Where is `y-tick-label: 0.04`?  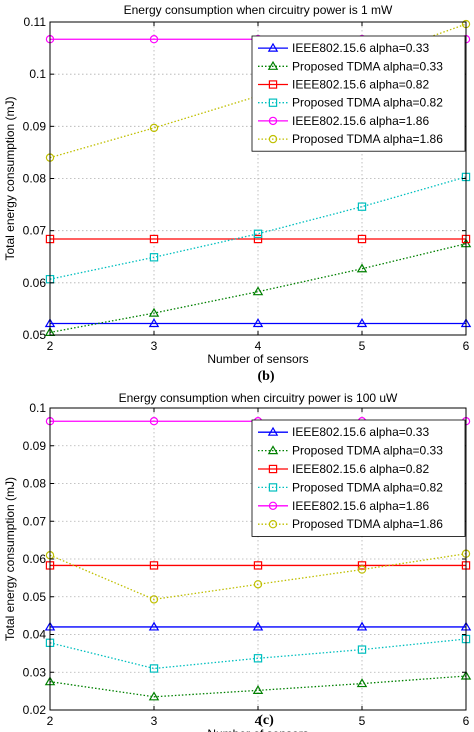
y-tick-label: 0.04 is located at coordinates (35, 635).